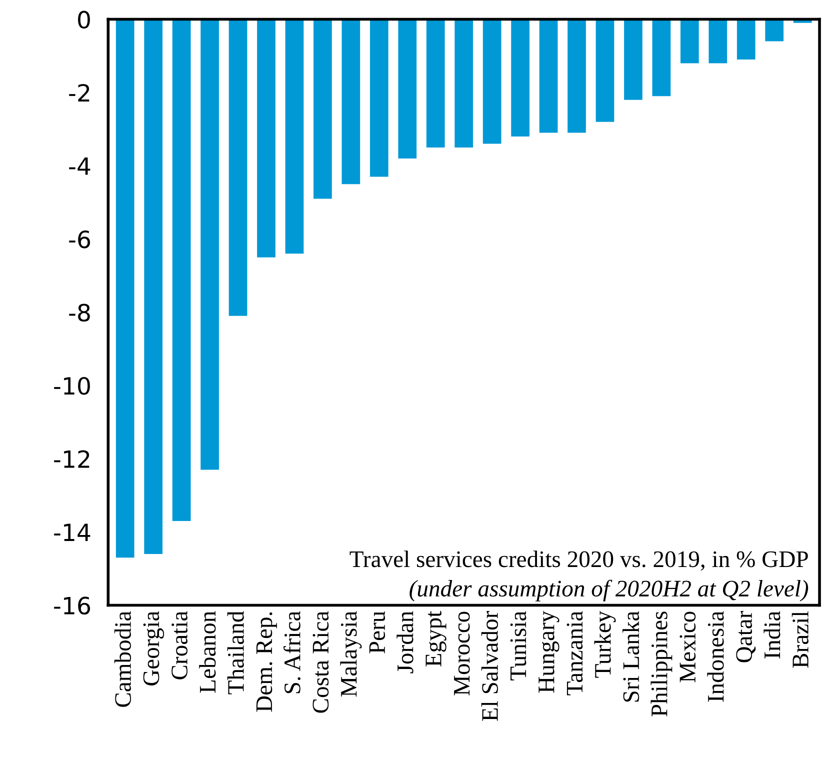  What do you see at coordinates (123, 659) in the screenshot?
I see `x-tick-label: Cambodia` at bounding box center [123, 659].